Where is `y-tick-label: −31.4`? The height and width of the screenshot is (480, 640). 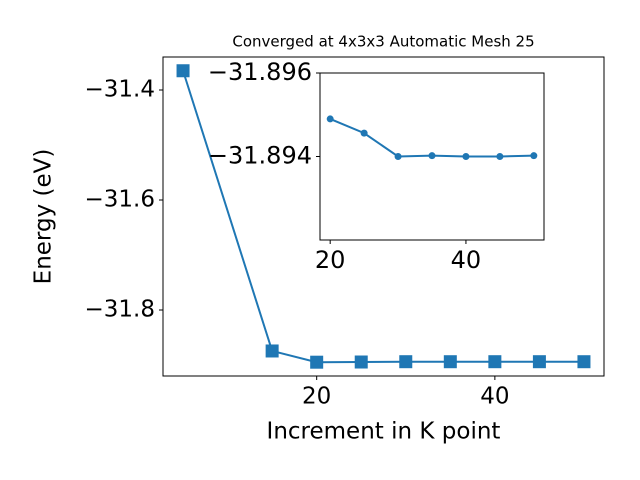
y-tick-label: −31.4 is located at coordinates (120, 90).